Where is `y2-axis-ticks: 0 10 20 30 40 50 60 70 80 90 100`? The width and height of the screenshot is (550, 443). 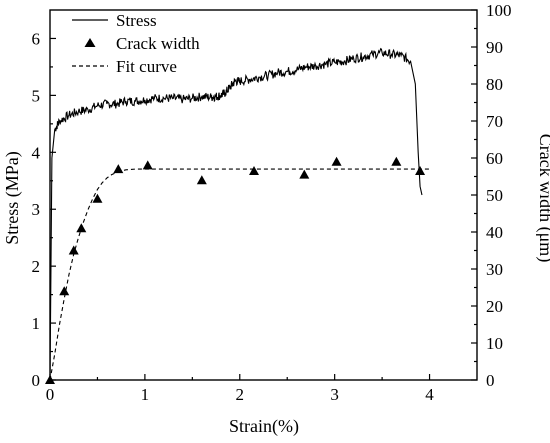
y2-axis-ticks: 0 10 20 30 40 50 60 70 80 90 100 is located at coordinates (491, 195).